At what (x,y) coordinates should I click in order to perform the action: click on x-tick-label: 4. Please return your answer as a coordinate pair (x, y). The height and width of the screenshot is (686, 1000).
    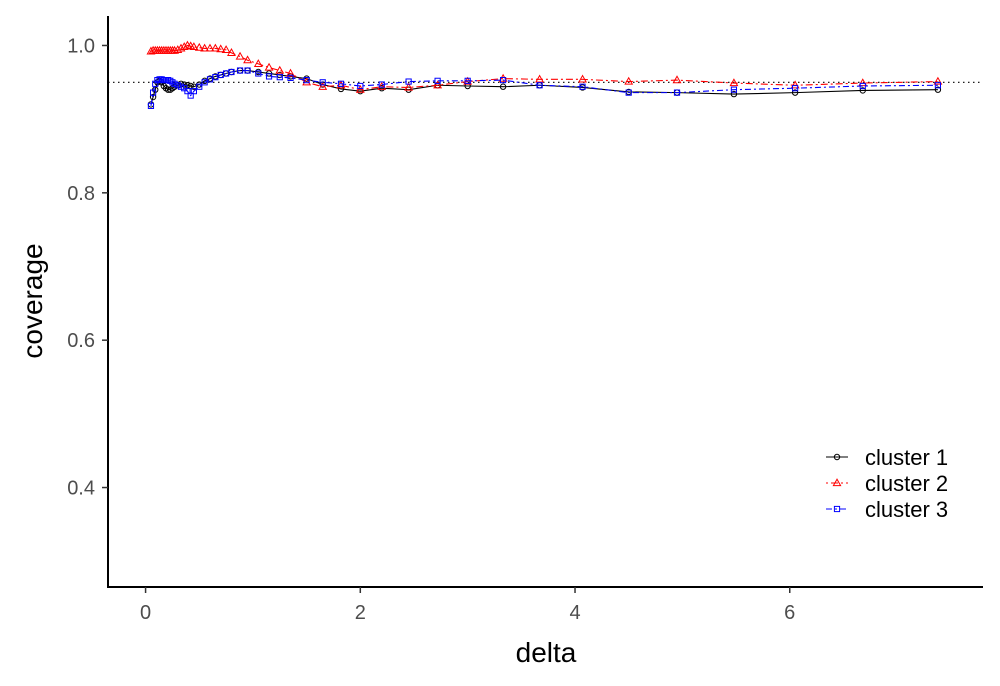
    Looking at the image, I should click on (574, 613).